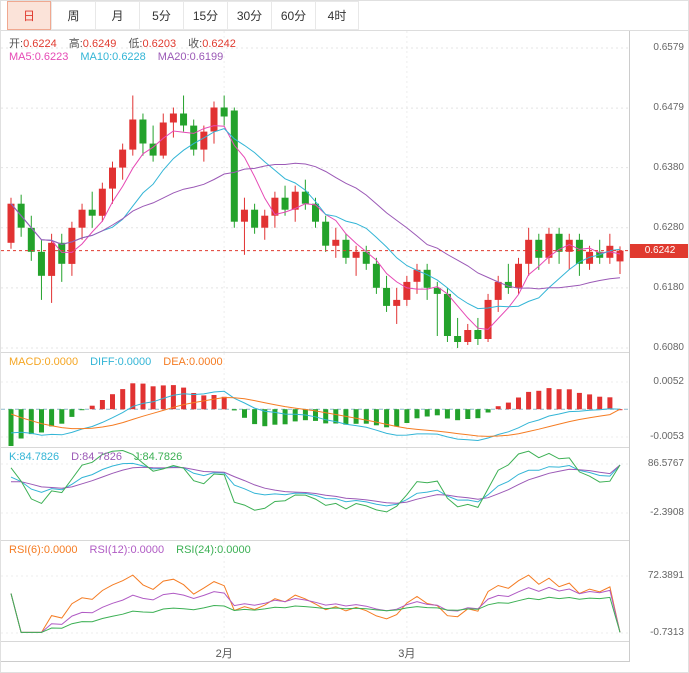  Describe the element at coordinates (665, 575) in the screenshot. I see `y-axis-label: 72.3891` at that location.